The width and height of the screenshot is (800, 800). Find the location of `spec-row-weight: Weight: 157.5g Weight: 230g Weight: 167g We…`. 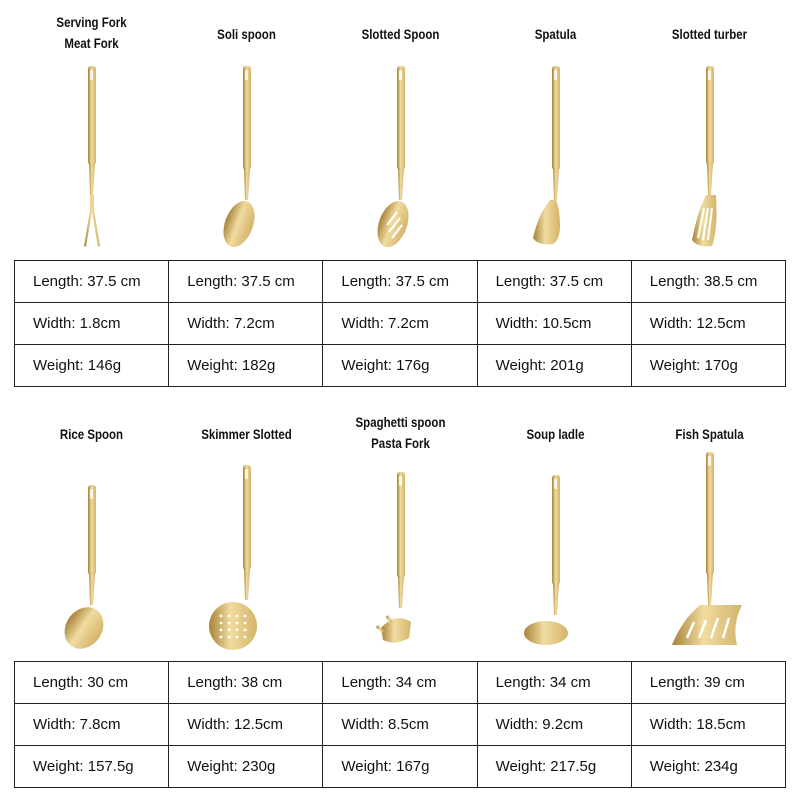

spec-row-weight: Weight: 157.5g Weight: 230g Weight: 167g We… is located at coordinates (400, 766).